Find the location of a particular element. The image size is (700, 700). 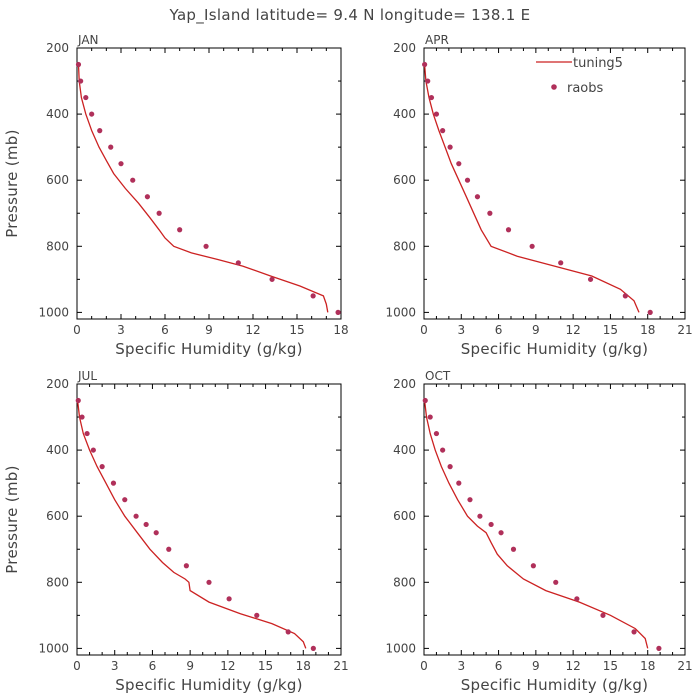

legend-marker-swatch is located at coordinates (554, 87).